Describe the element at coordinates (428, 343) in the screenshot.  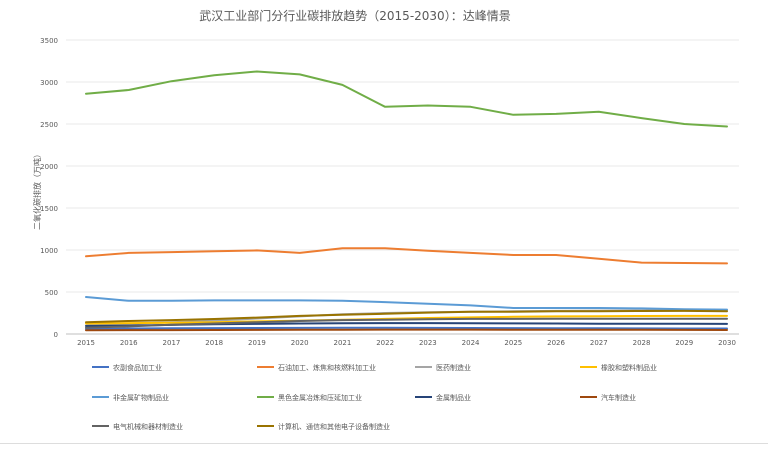
I see `x-tick-label: 2023` at that location.